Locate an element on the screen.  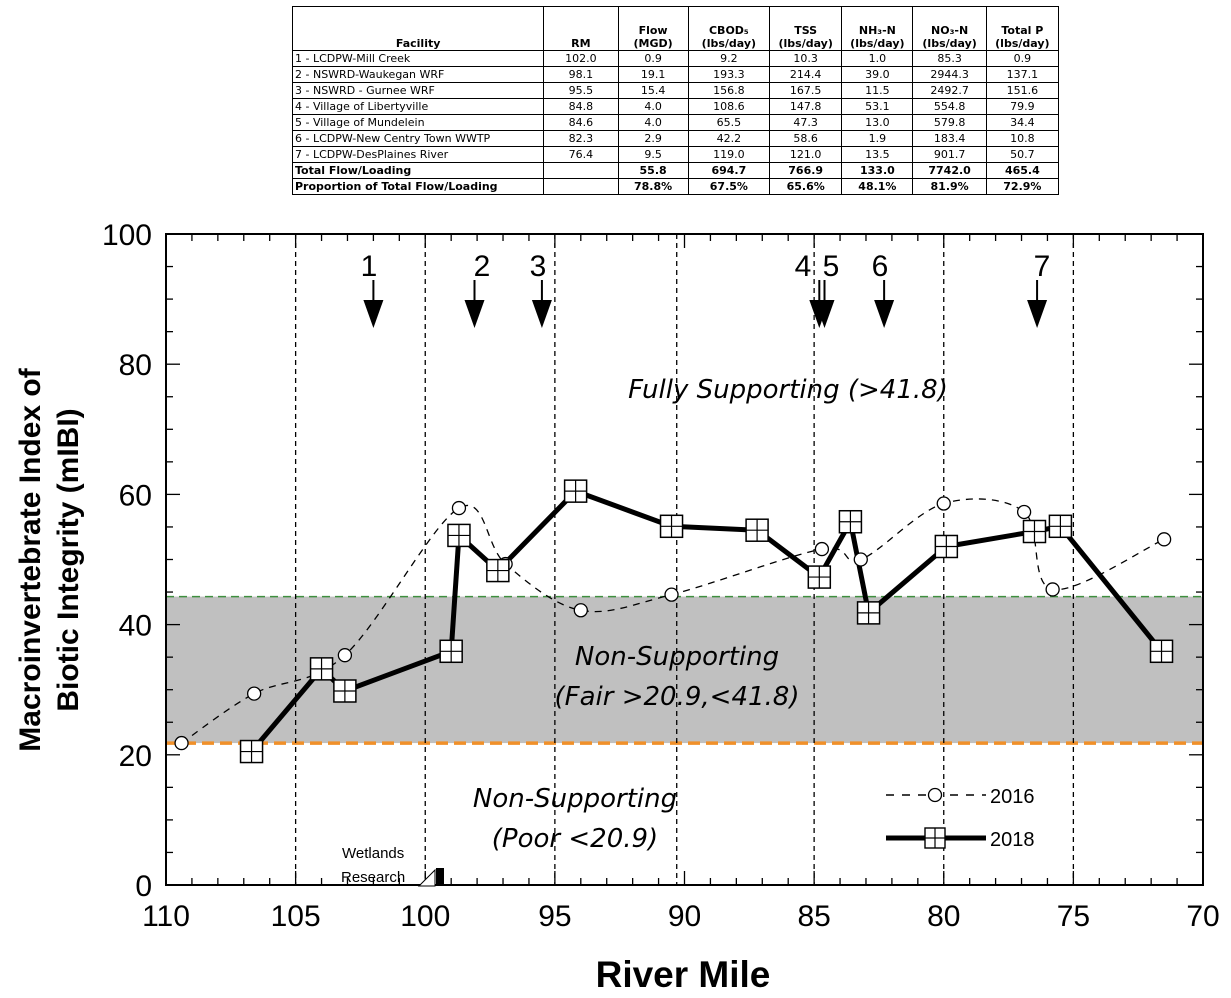
legend-2016-marker-icon is located at coordinates (935, 795).